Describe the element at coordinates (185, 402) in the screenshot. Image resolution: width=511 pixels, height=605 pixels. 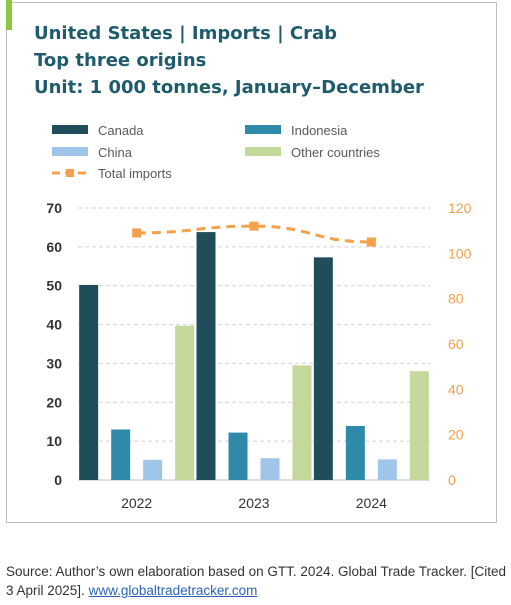
I see `bar-other-countries-2022` at that location.